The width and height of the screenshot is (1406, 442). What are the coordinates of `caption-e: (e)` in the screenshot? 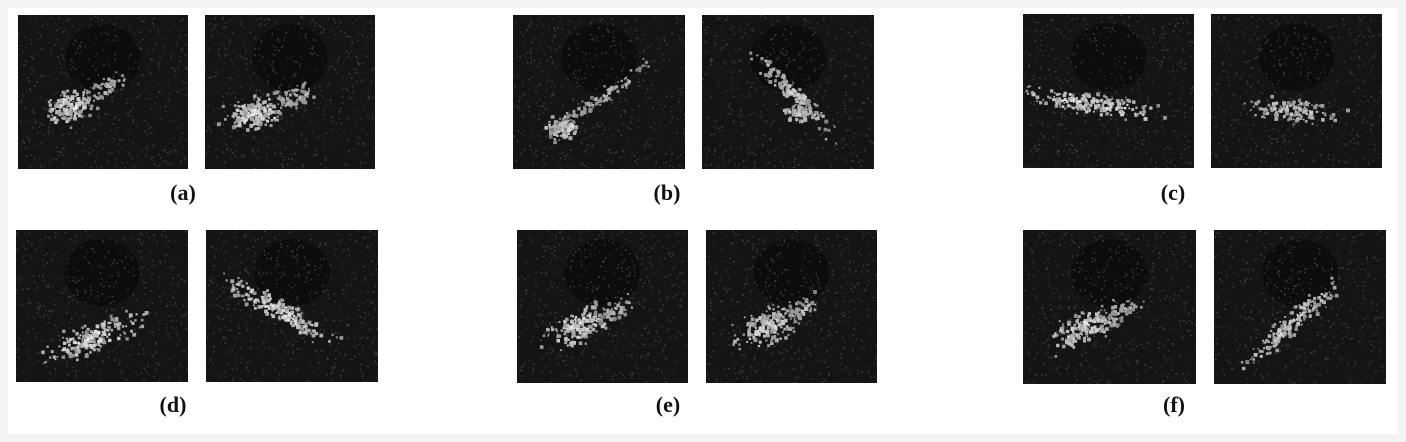 It's located at (668, 404).